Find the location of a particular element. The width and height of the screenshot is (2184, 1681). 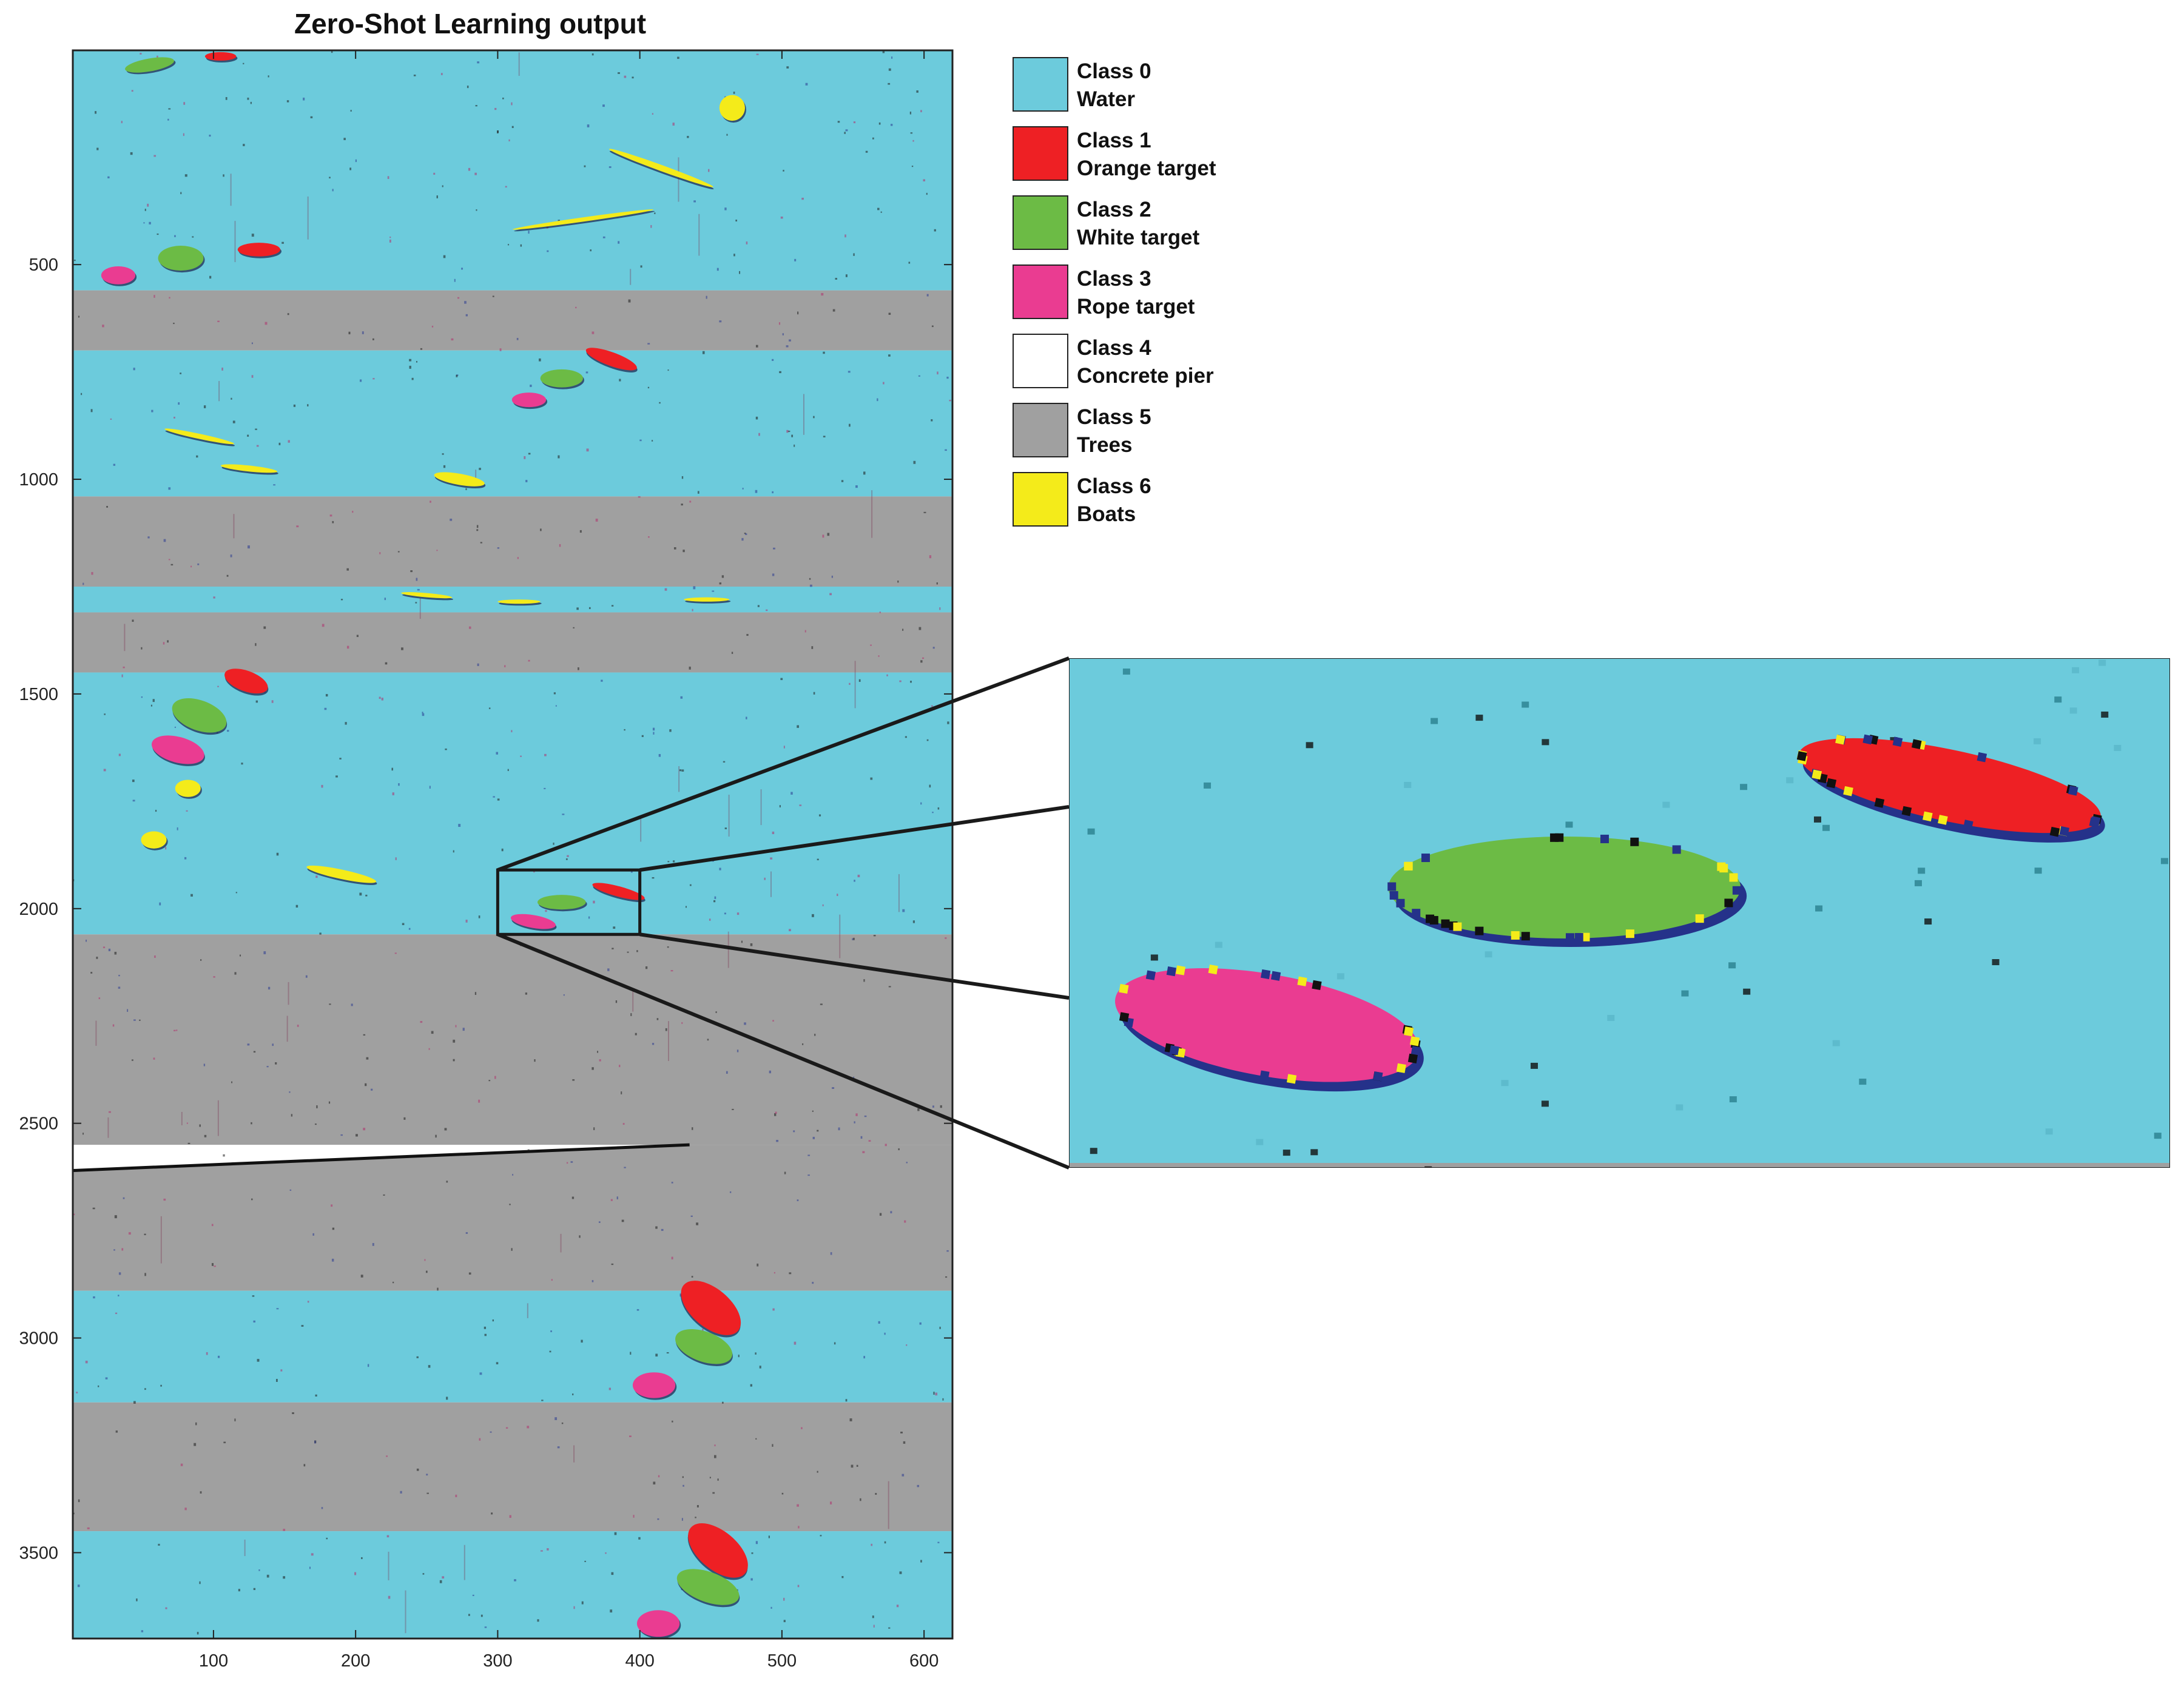

zoom-line is located at coordinates (854, 966).